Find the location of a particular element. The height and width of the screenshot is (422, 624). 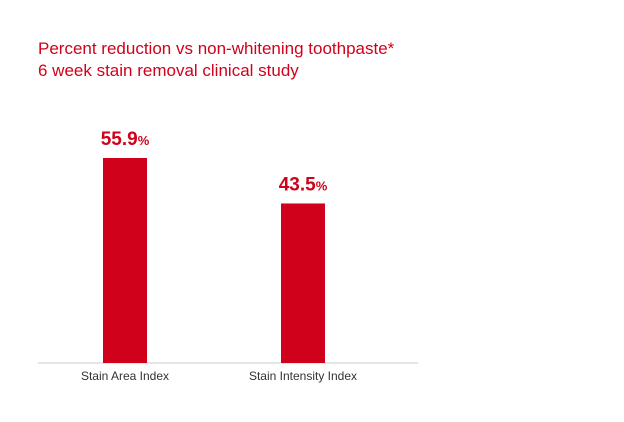

data-label: 43.5% is located at coordinates (303, 184).